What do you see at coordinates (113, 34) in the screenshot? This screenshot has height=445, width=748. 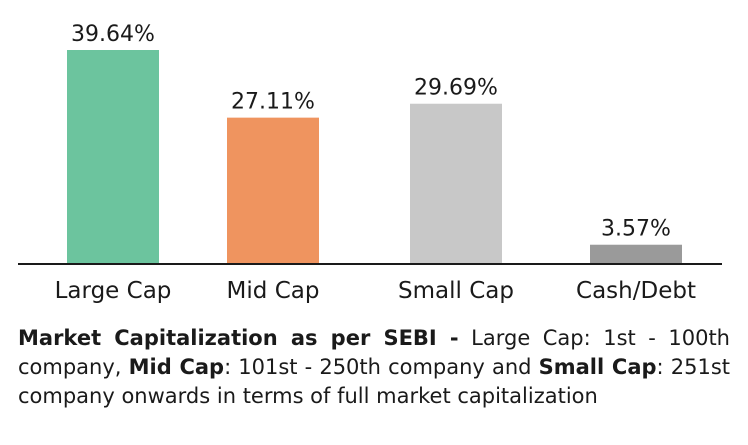 I see `value-label-large-cap: 39.64%` at bounding box center [113, 34].